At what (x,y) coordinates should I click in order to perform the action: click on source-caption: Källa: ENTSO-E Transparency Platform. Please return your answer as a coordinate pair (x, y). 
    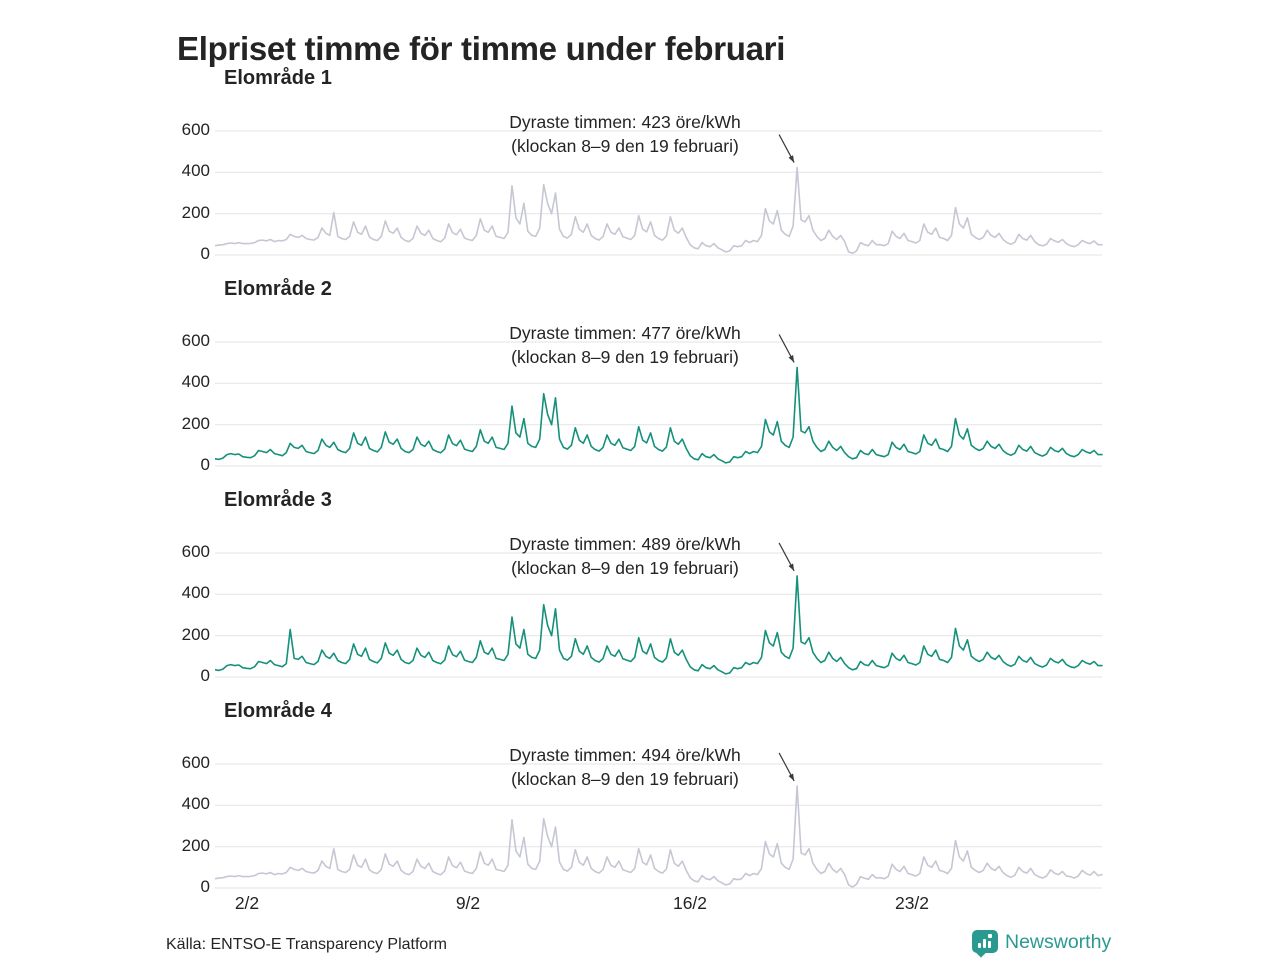
    Looking at the image, I should click on (306, 944).